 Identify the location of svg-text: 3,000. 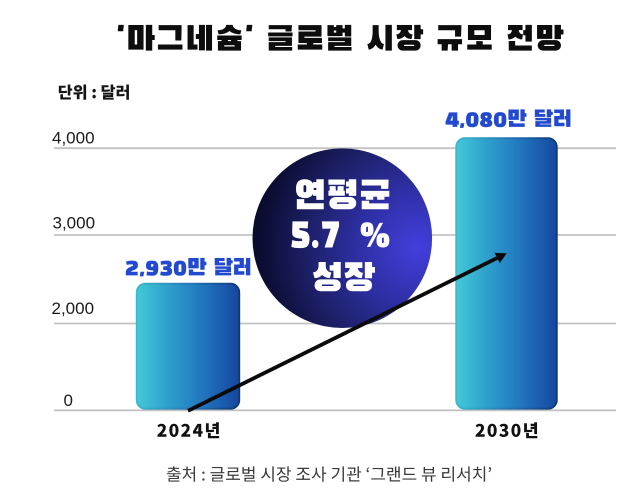
(74, 223).